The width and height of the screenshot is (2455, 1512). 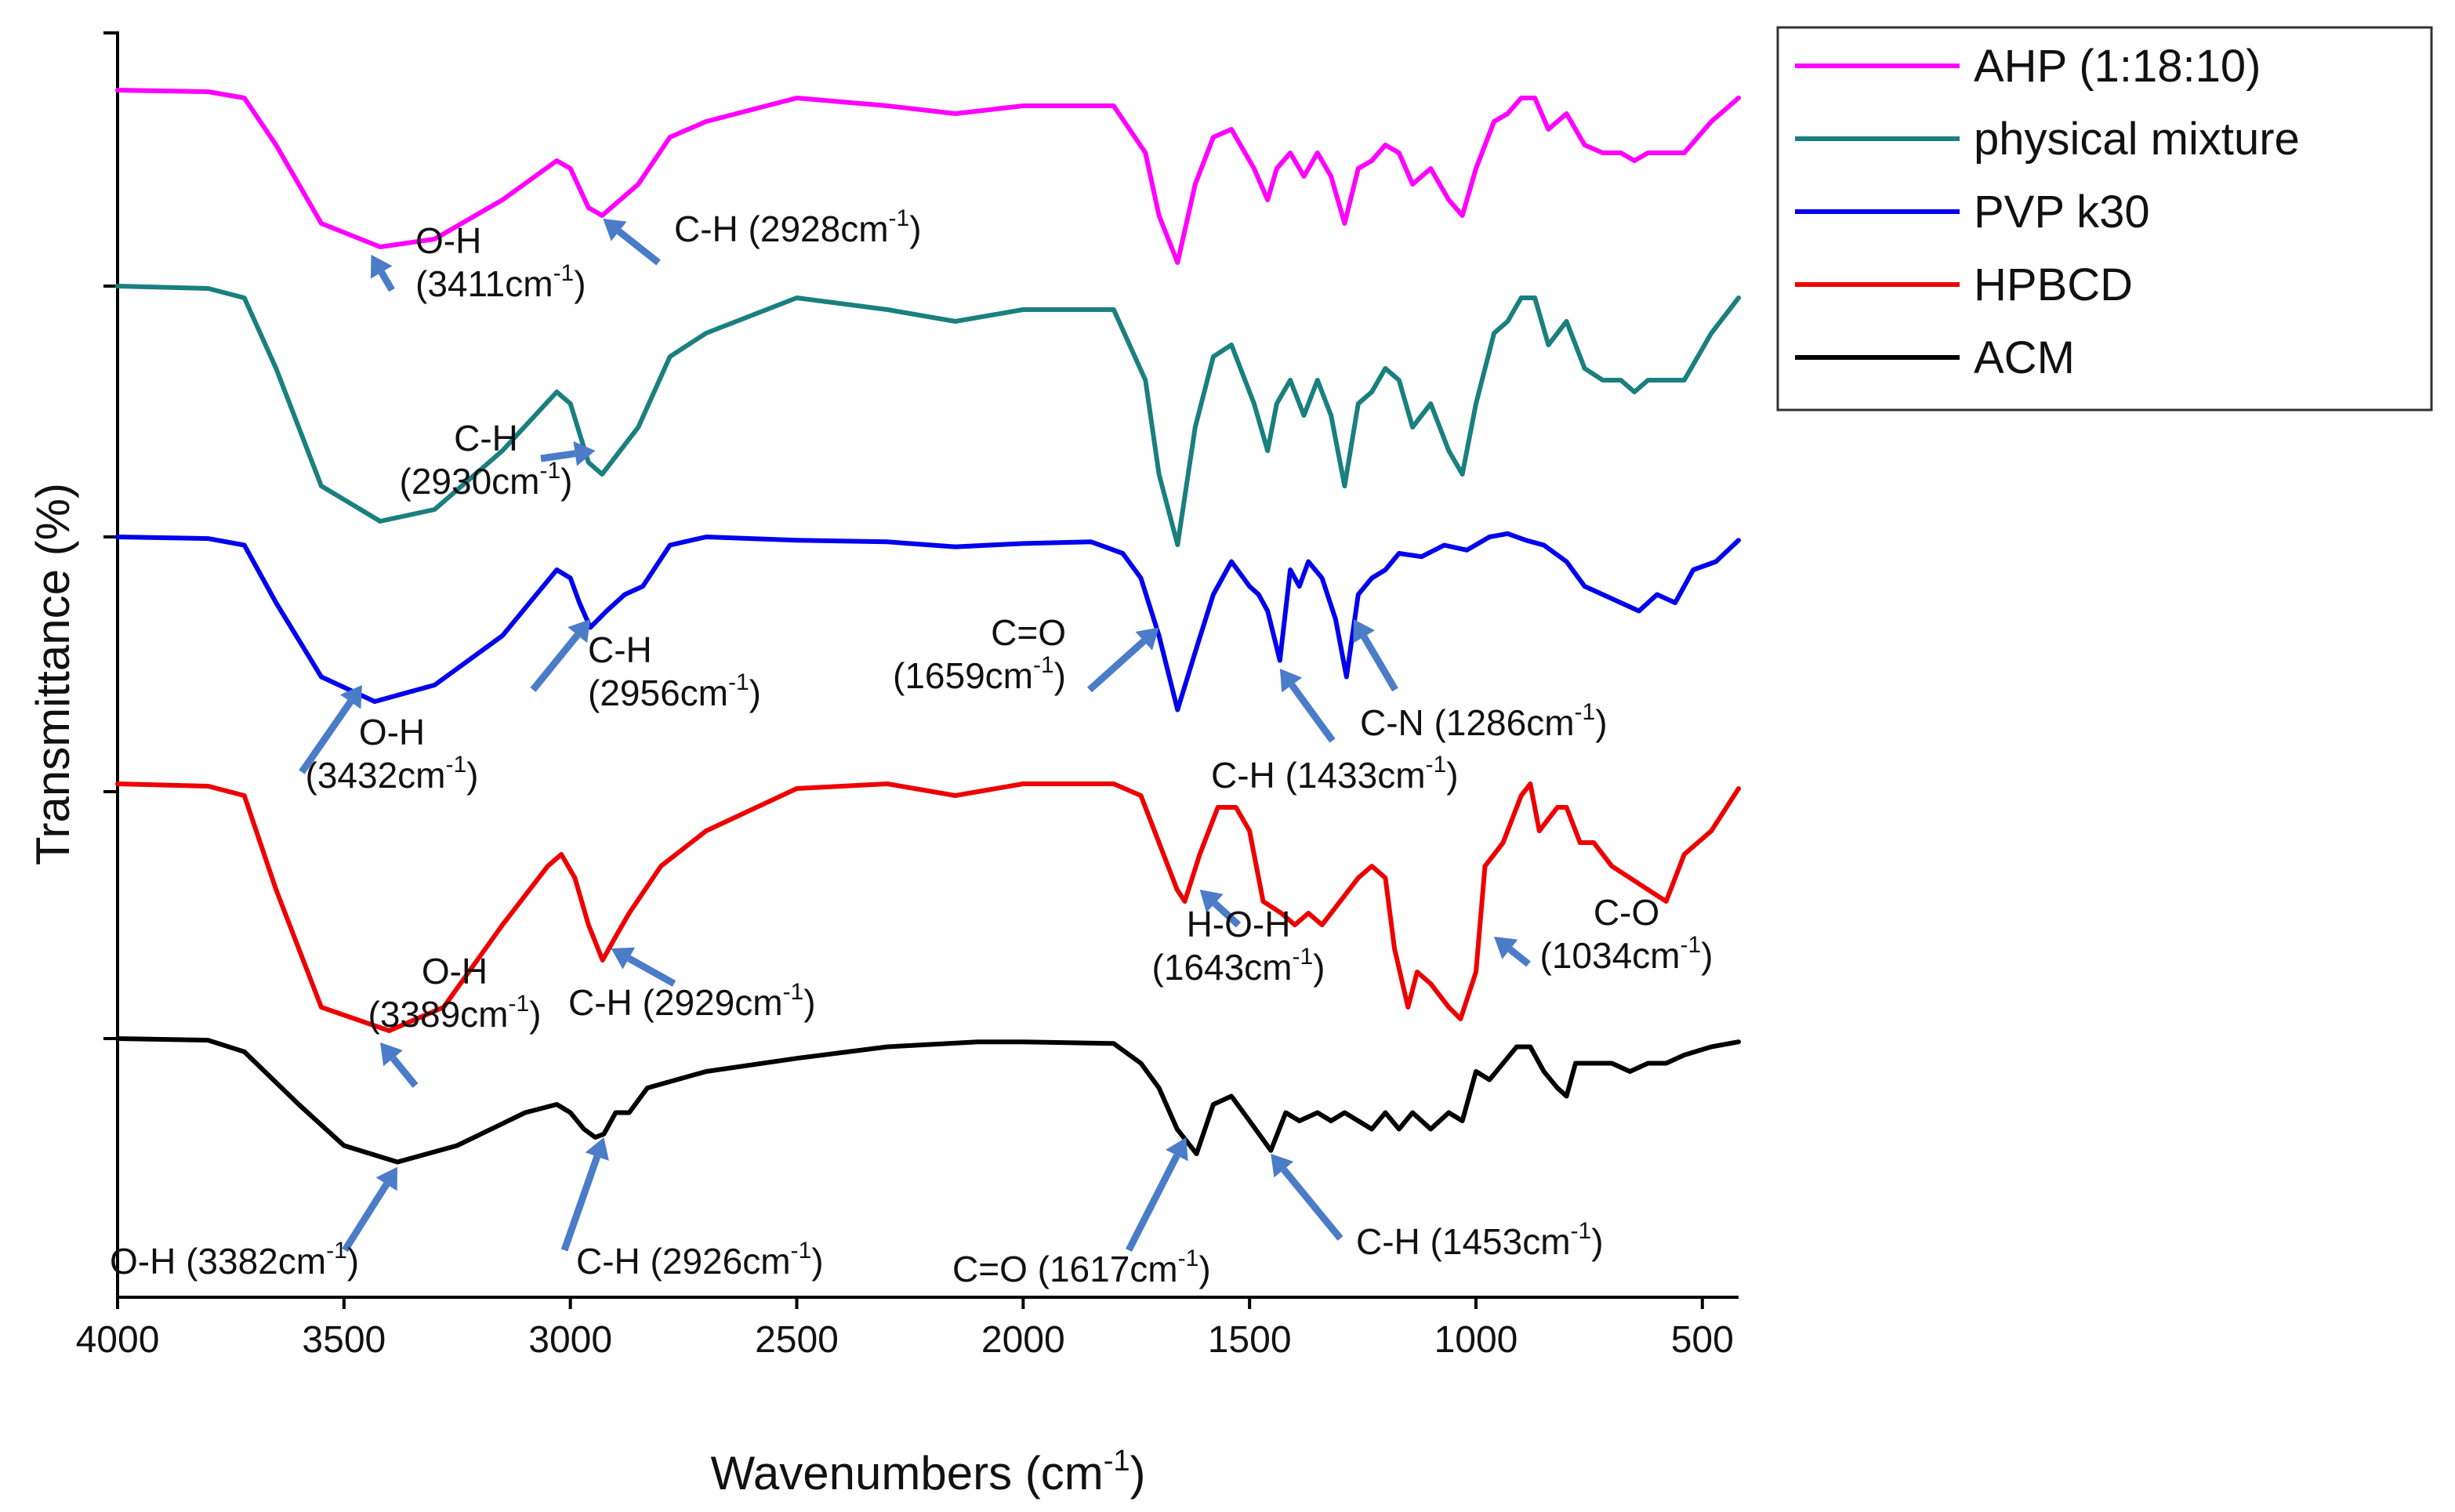 I want to click on y-axis-title: Transmittance (%), so click(x=53, y=674).